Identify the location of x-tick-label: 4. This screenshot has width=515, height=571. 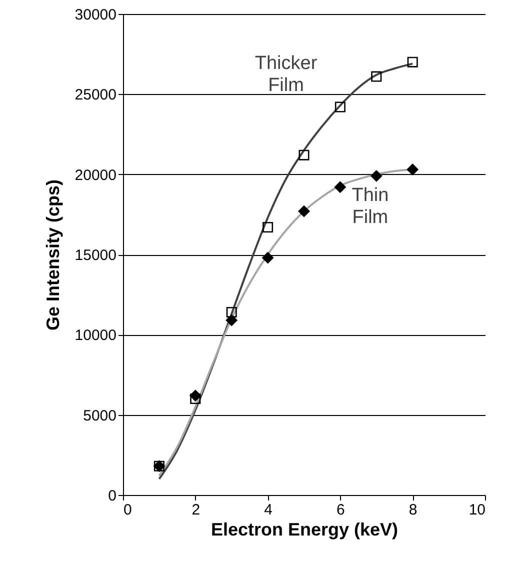
(268, 510).